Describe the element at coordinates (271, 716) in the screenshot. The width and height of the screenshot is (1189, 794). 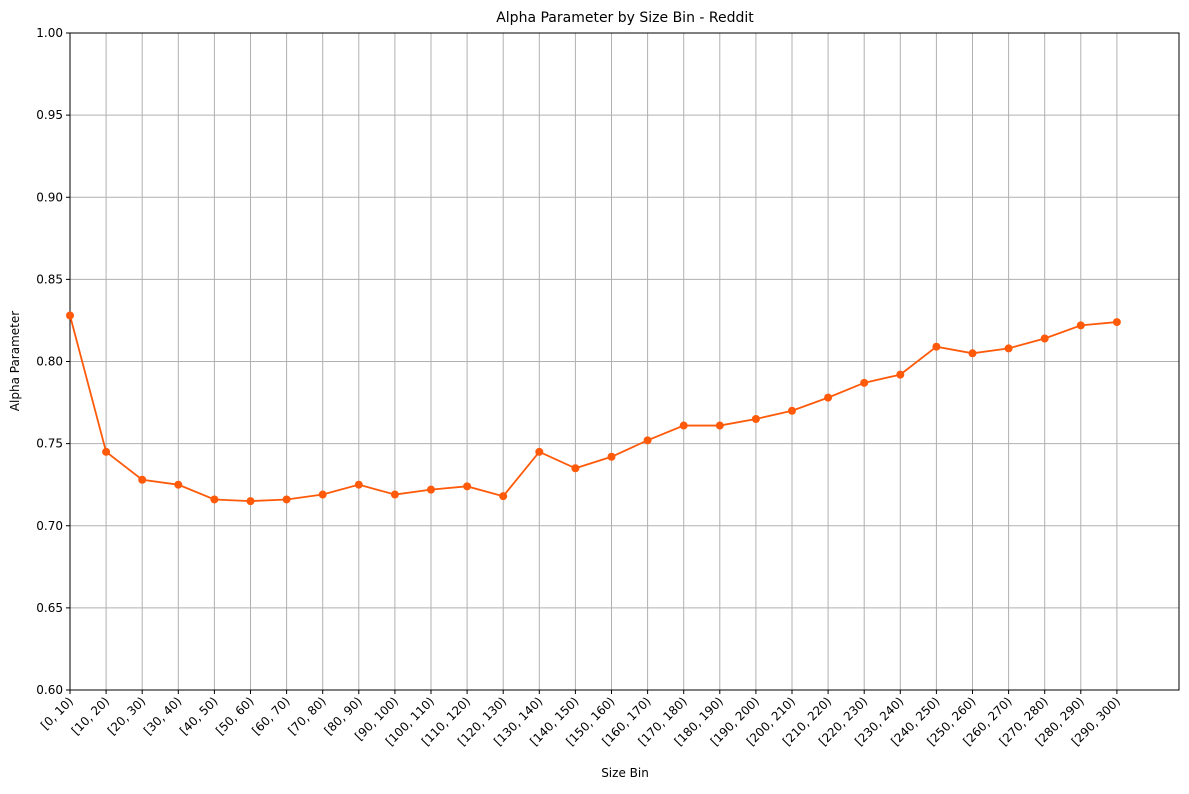
I see `x-tick-label: [60, 70)` at that location.